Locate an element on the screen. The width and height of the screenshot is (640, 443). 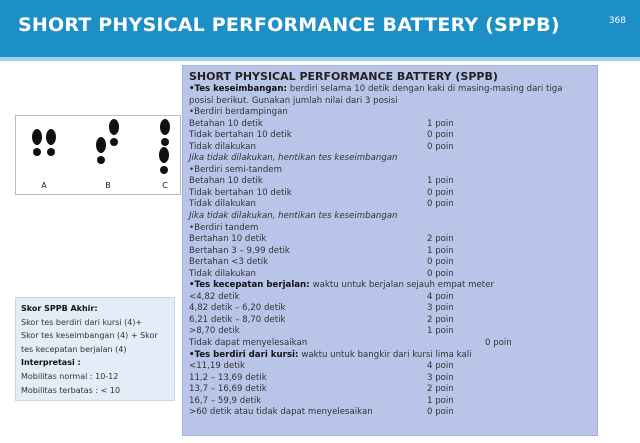
row-text: <4,82 detik is located at coordinates (214, 296).